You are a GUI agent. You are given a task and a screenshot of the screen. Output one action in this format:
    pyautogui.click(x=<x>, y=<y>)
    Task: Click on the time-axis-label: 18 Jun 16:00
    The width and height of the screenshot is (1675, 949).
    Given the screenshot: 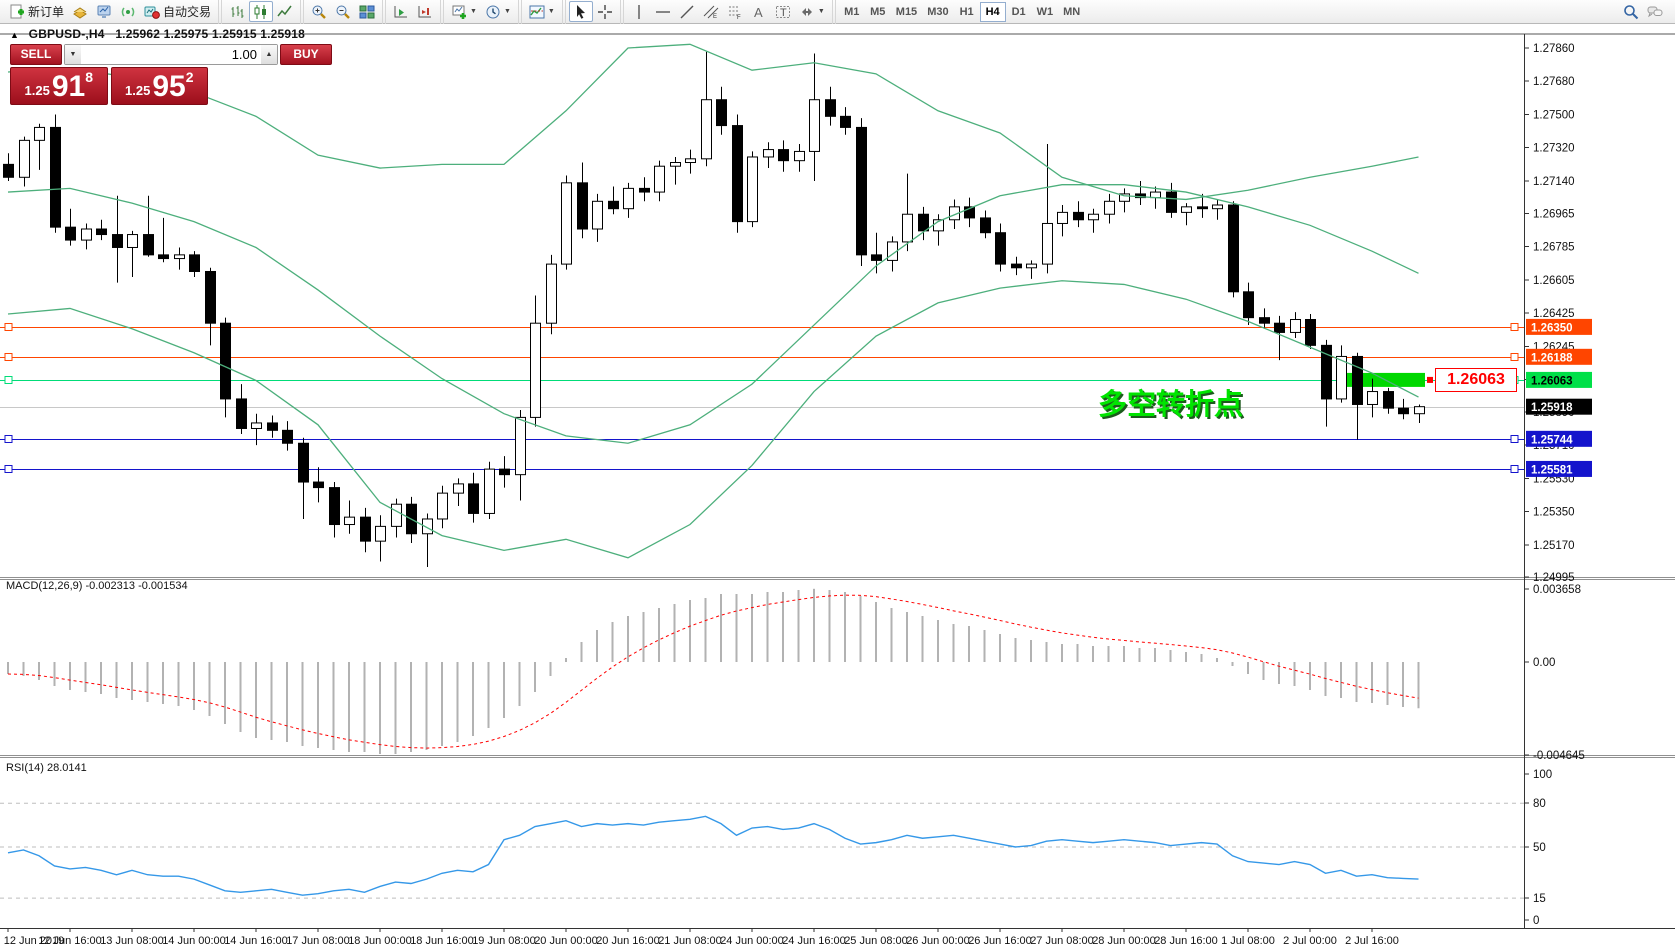 What is the action you would take?
    pyautogui.click(x=442, y=941)
    